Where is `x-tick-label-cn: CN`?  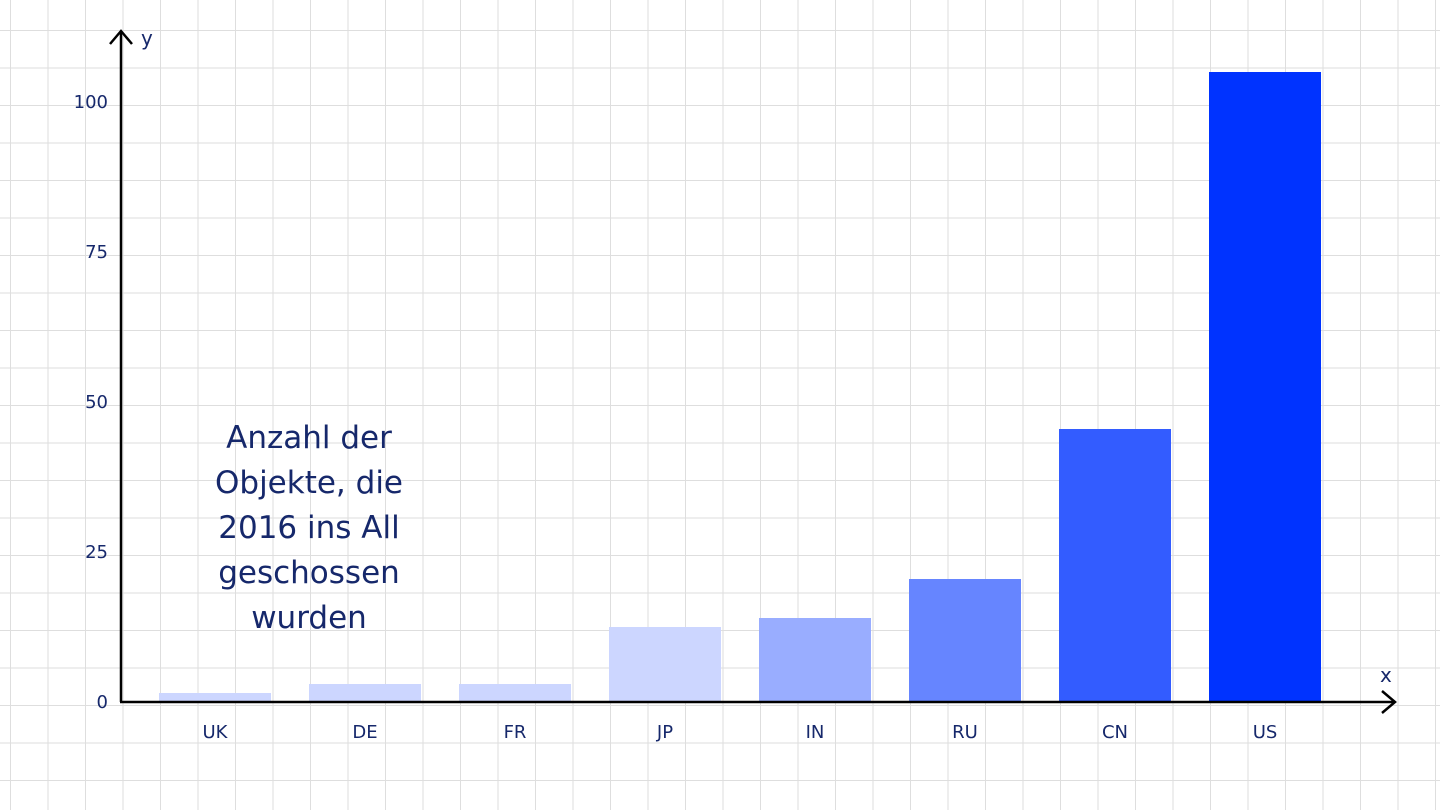 x-tick-label-cn: CN is located at coordinates (1115, 732).